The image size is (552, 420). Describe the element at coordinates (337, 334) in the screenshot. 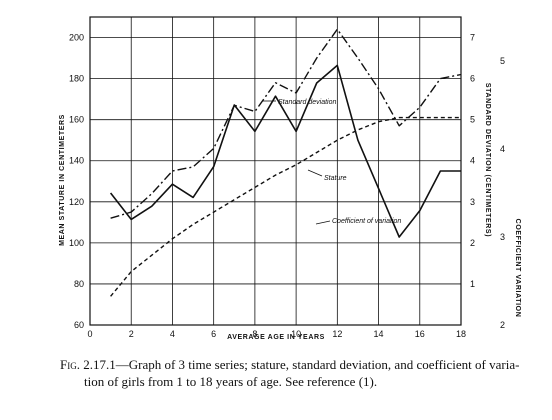

I see `x-tick-label: 12` at that location.